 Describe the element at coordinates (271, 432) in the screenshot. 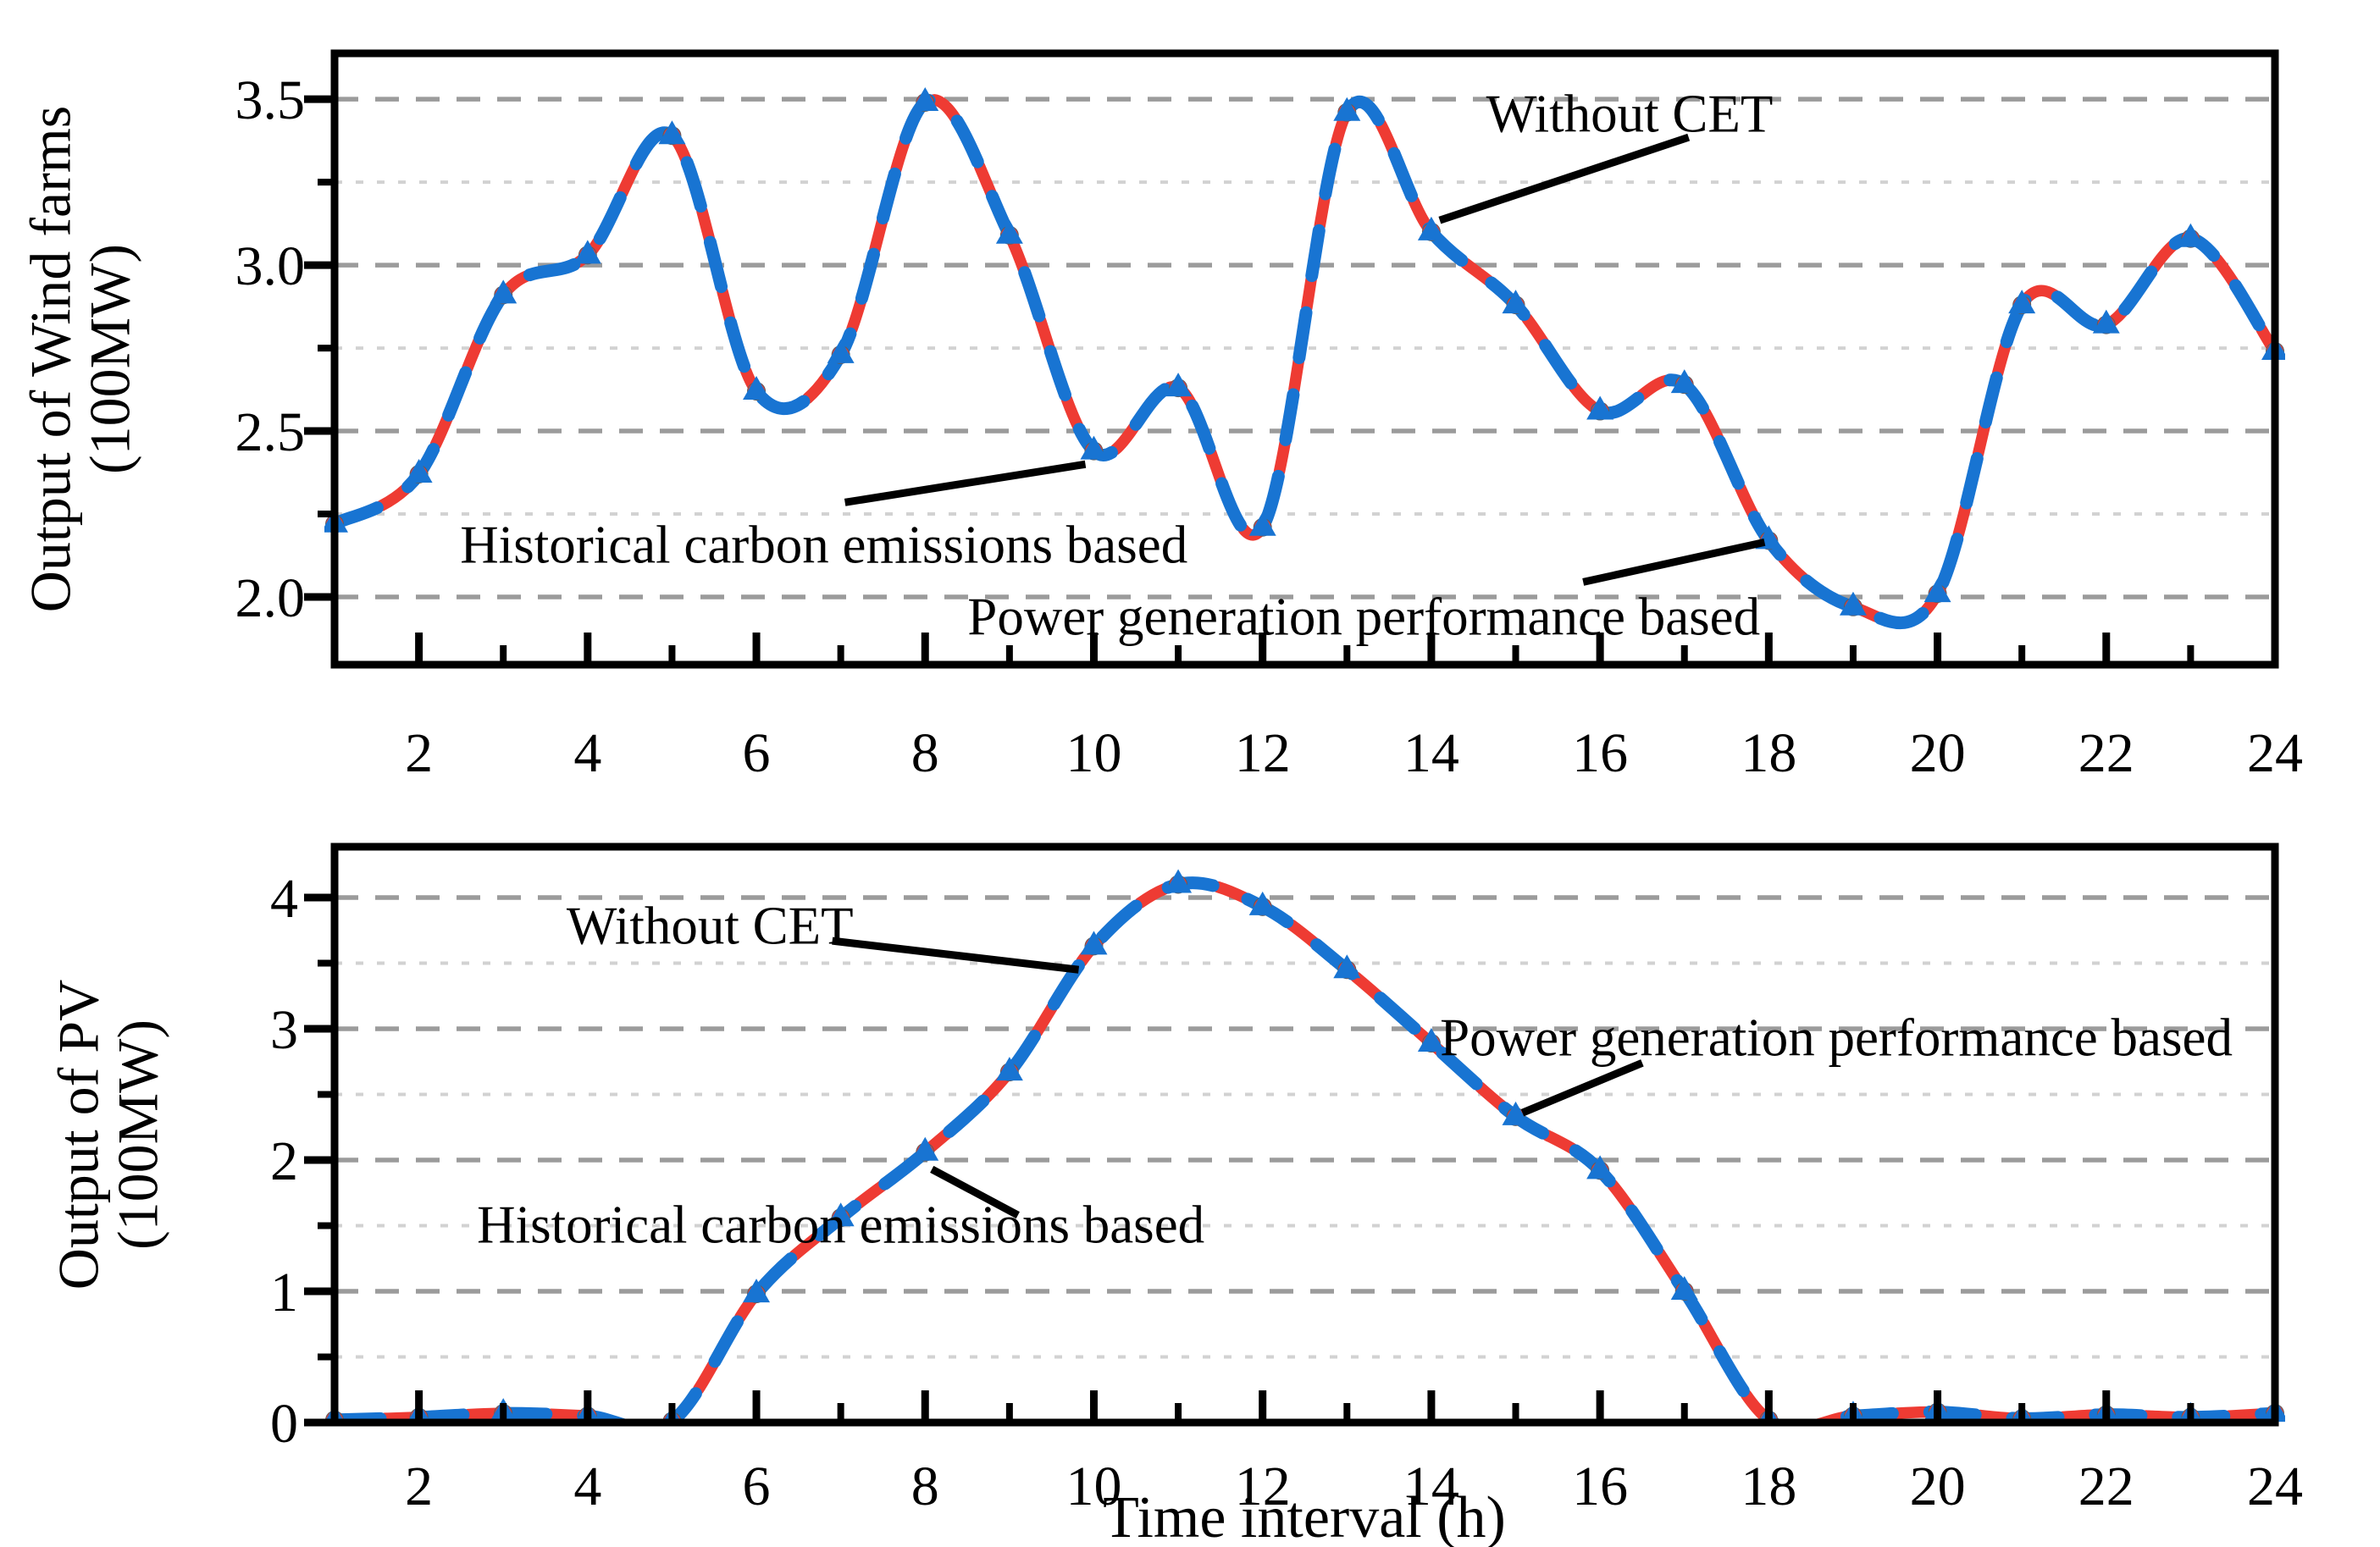

I see `y-tick-label: 2.5` at that location.